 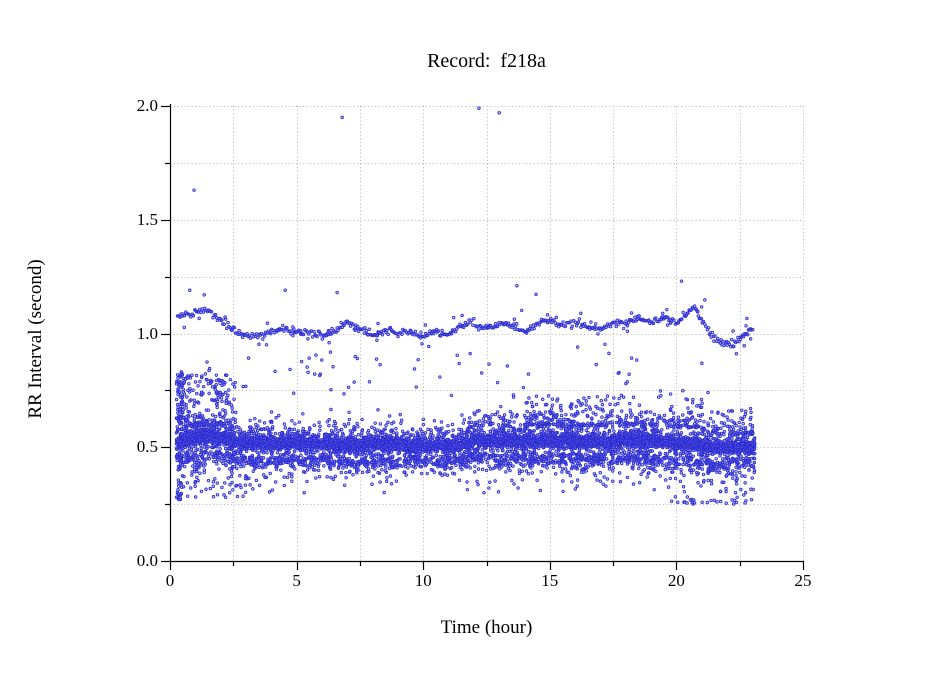 What do you see at coordinates (486, 61) in the screenshot?
I see `chart-title: Record: f218a` at bounding box center [486, 61].